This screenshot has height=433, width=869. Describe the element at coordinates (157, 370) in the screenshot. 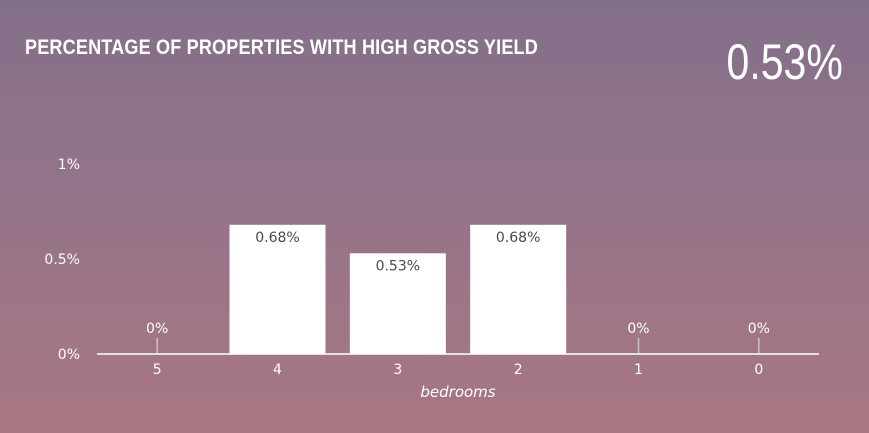

I see `x-tick-label: 5` at that location.